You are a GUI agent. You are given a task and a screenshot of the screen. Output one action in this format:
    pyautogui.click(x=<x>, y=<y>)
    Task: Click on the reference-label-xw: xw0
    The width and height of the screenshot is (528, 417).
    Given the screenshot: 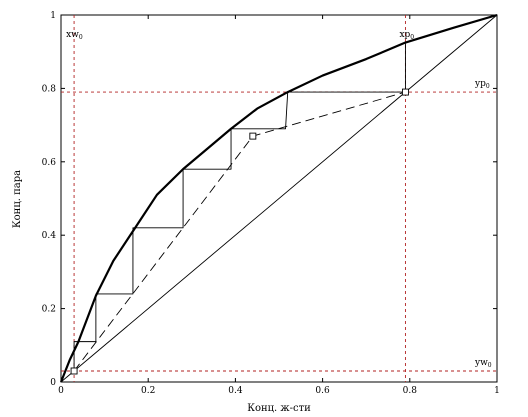 What is the action you would take?
    pyautogui.click(x=74, y=35)
    